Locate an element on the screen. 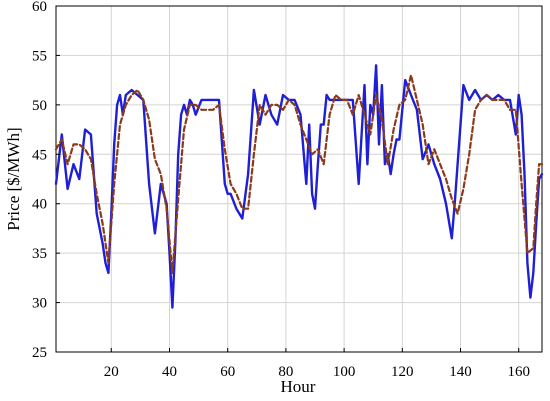  x-tick-label: 40 is located at coordinates (169, 372).